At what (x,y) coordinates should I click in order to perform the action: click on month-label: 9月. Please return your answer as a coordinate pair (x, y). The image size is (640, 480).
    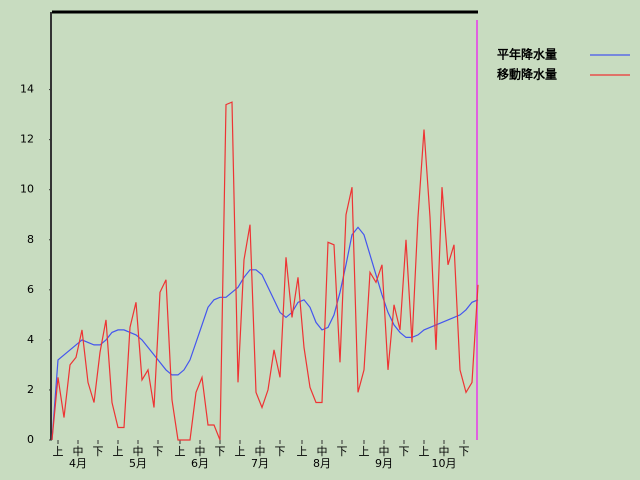
    Looking at the image, I should click on (384, 463).